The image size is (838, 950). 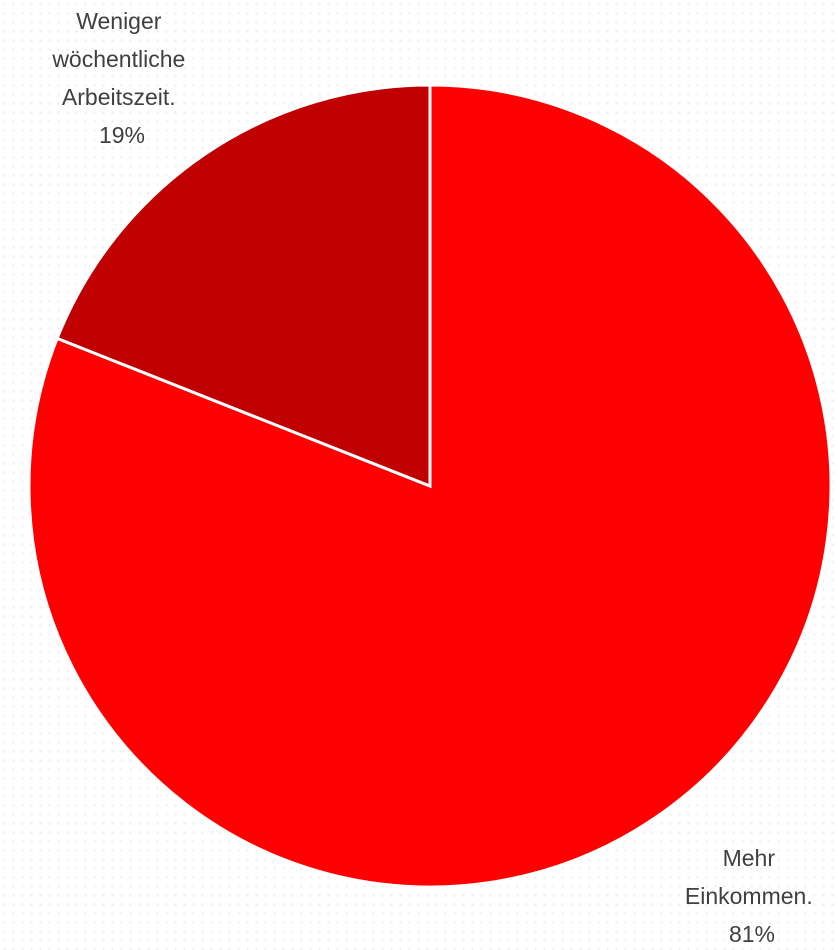 I want to click on data-label-weniger-line-3: Arbeitszeit., so click(x=119, y=97).